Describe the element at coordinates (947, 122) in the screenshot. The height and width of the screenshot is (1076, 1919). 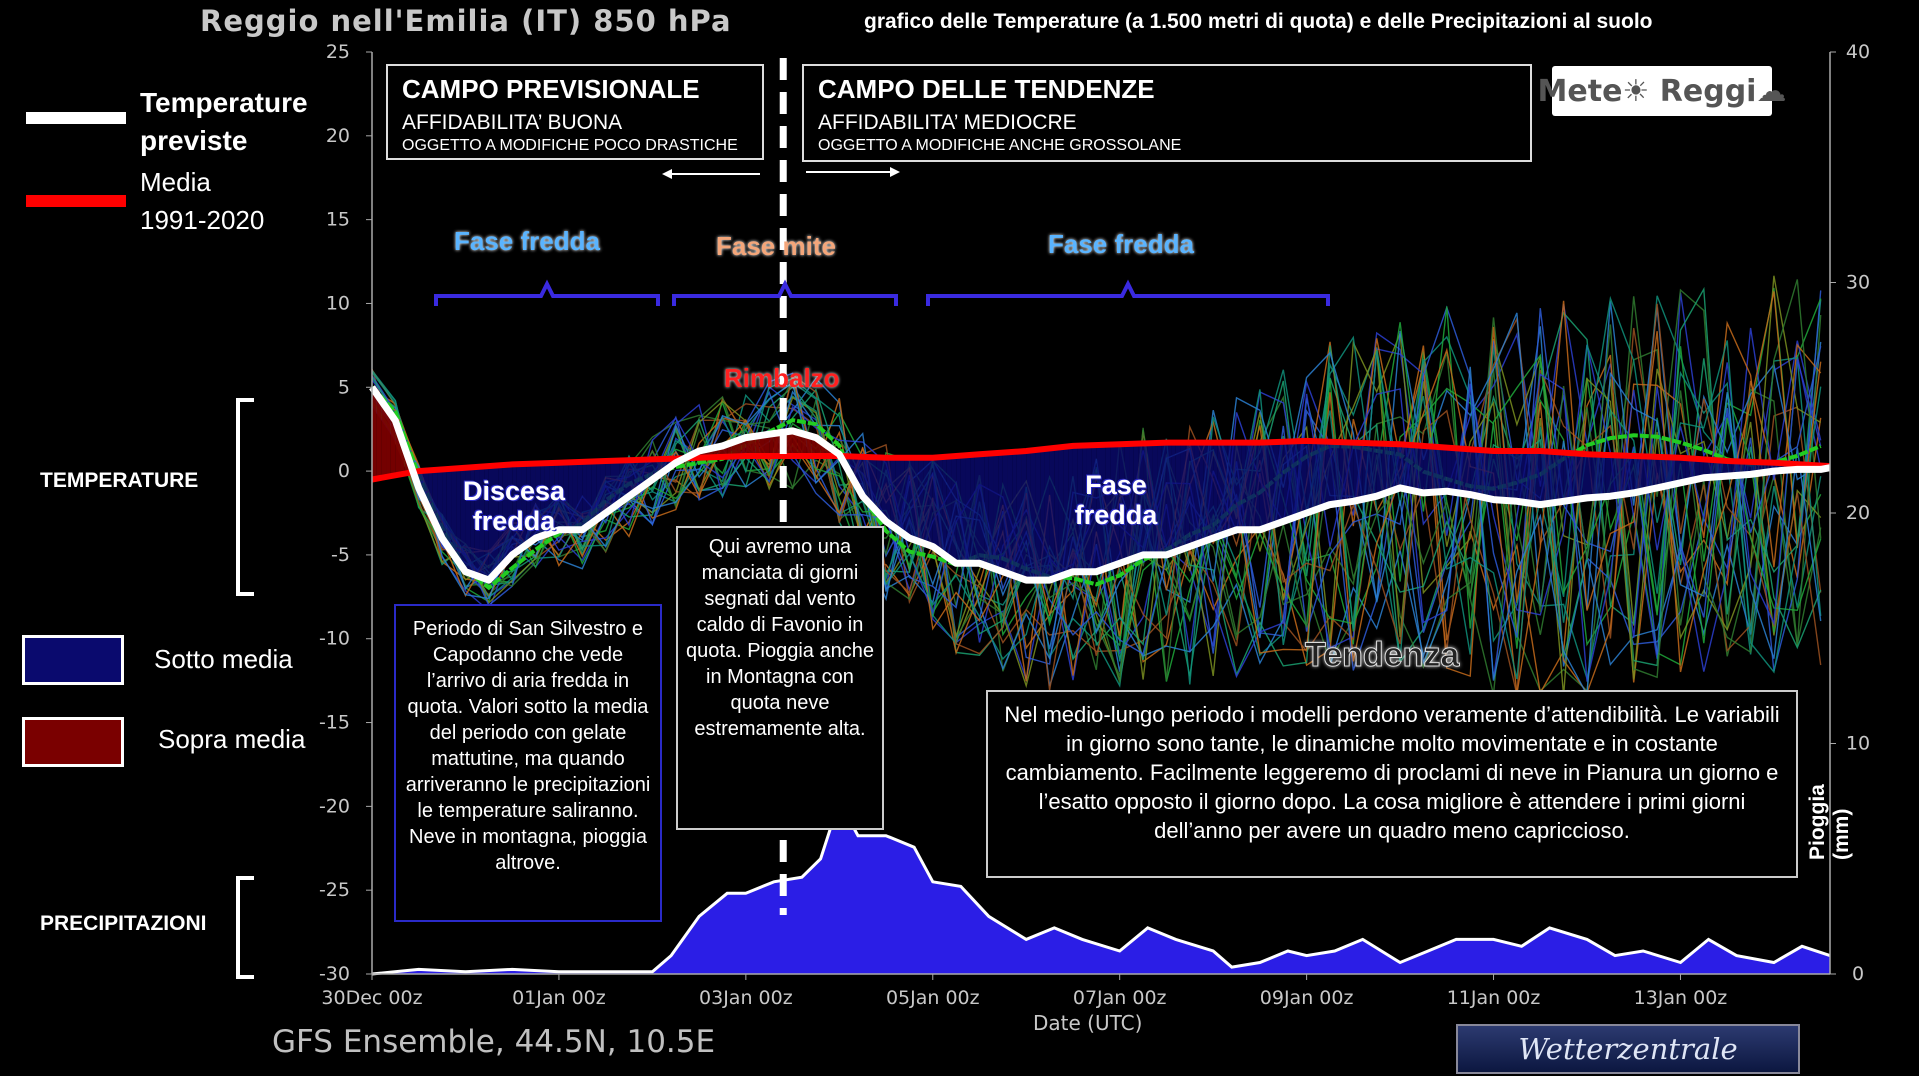
I see `trend-field-reliability: AFFIDABILITA’ MEDIOCRE` at that location.